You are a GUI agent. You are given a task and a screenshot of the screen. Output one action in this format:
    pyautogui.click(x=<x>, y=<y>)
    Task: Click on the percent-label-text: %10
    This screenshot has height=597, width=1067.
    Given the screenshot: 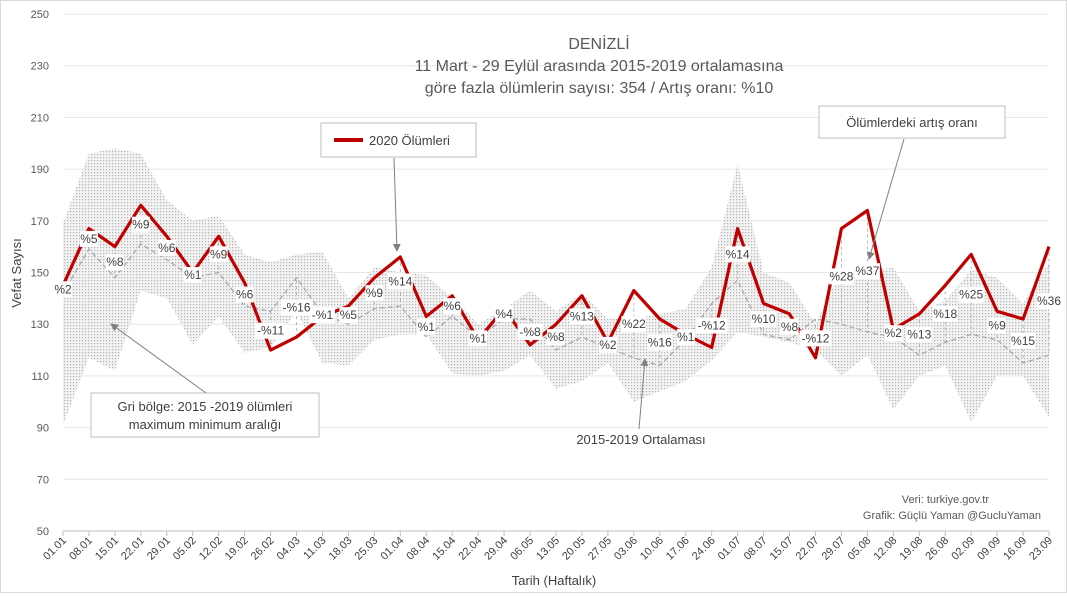 What is the action you would take?
    pyautogui.click(x=764, y=319)
    